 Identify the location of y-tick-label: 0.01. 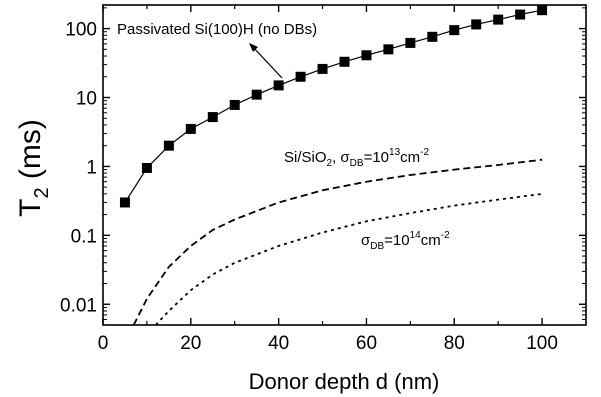
(78, 305).